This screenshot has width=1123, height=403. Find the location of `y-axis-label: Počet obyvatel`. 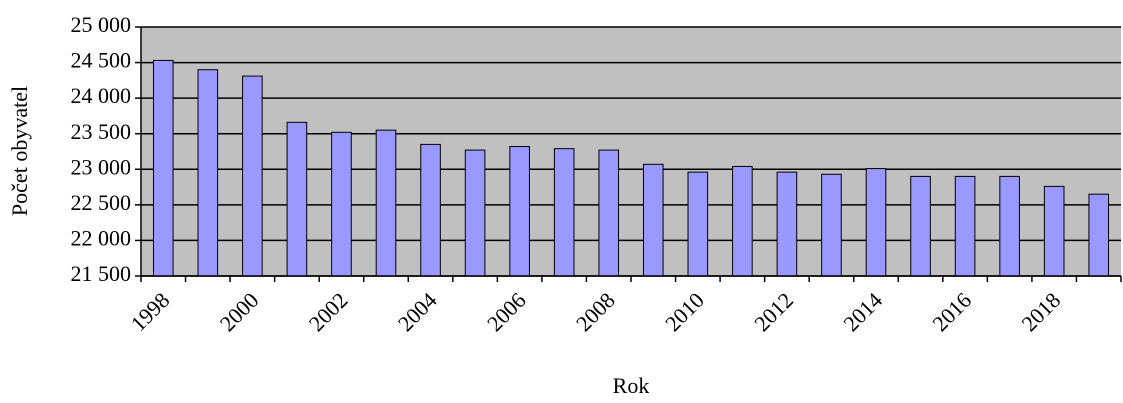

y-axis-label: Počet obyvatel is located at coordinates (19, 151).